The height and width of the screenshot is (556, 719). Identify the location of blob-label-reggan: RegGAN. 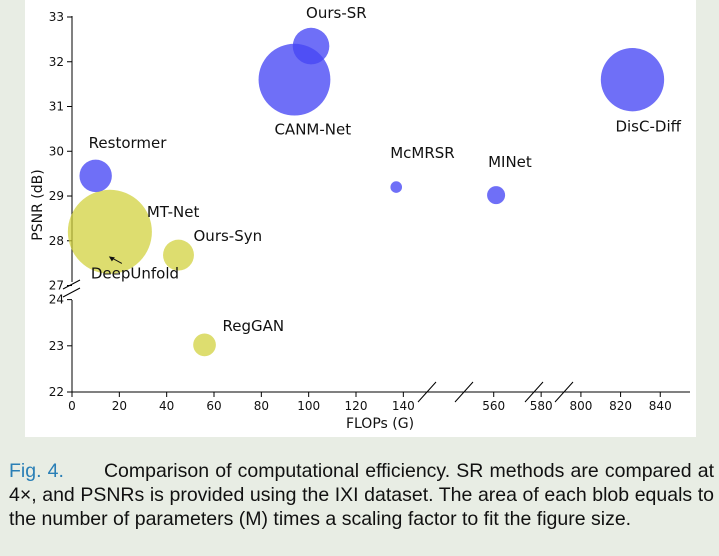
(254, 326).